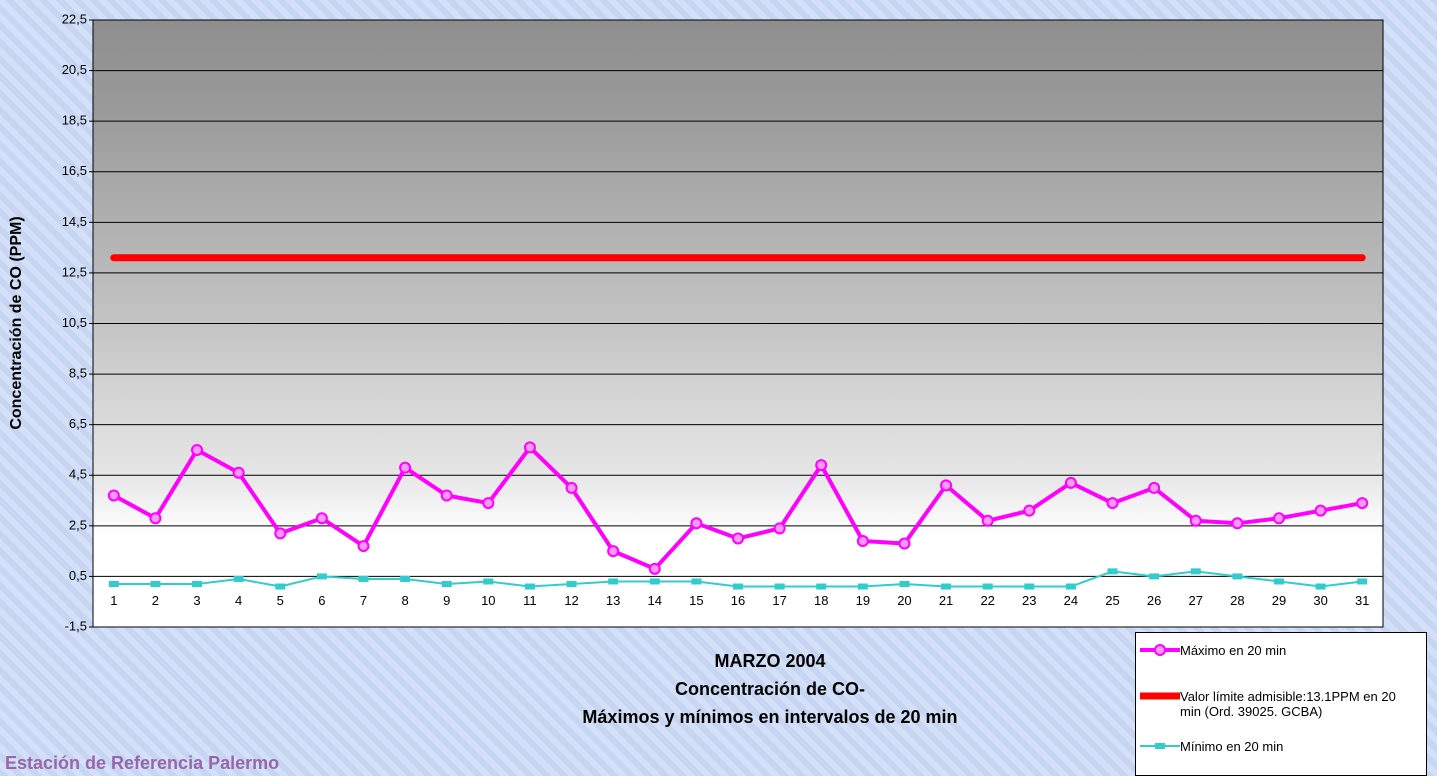  Describe the element at coordinates (1196, 600) in the screenshot. I see `x-tick-label: 27` at that location.